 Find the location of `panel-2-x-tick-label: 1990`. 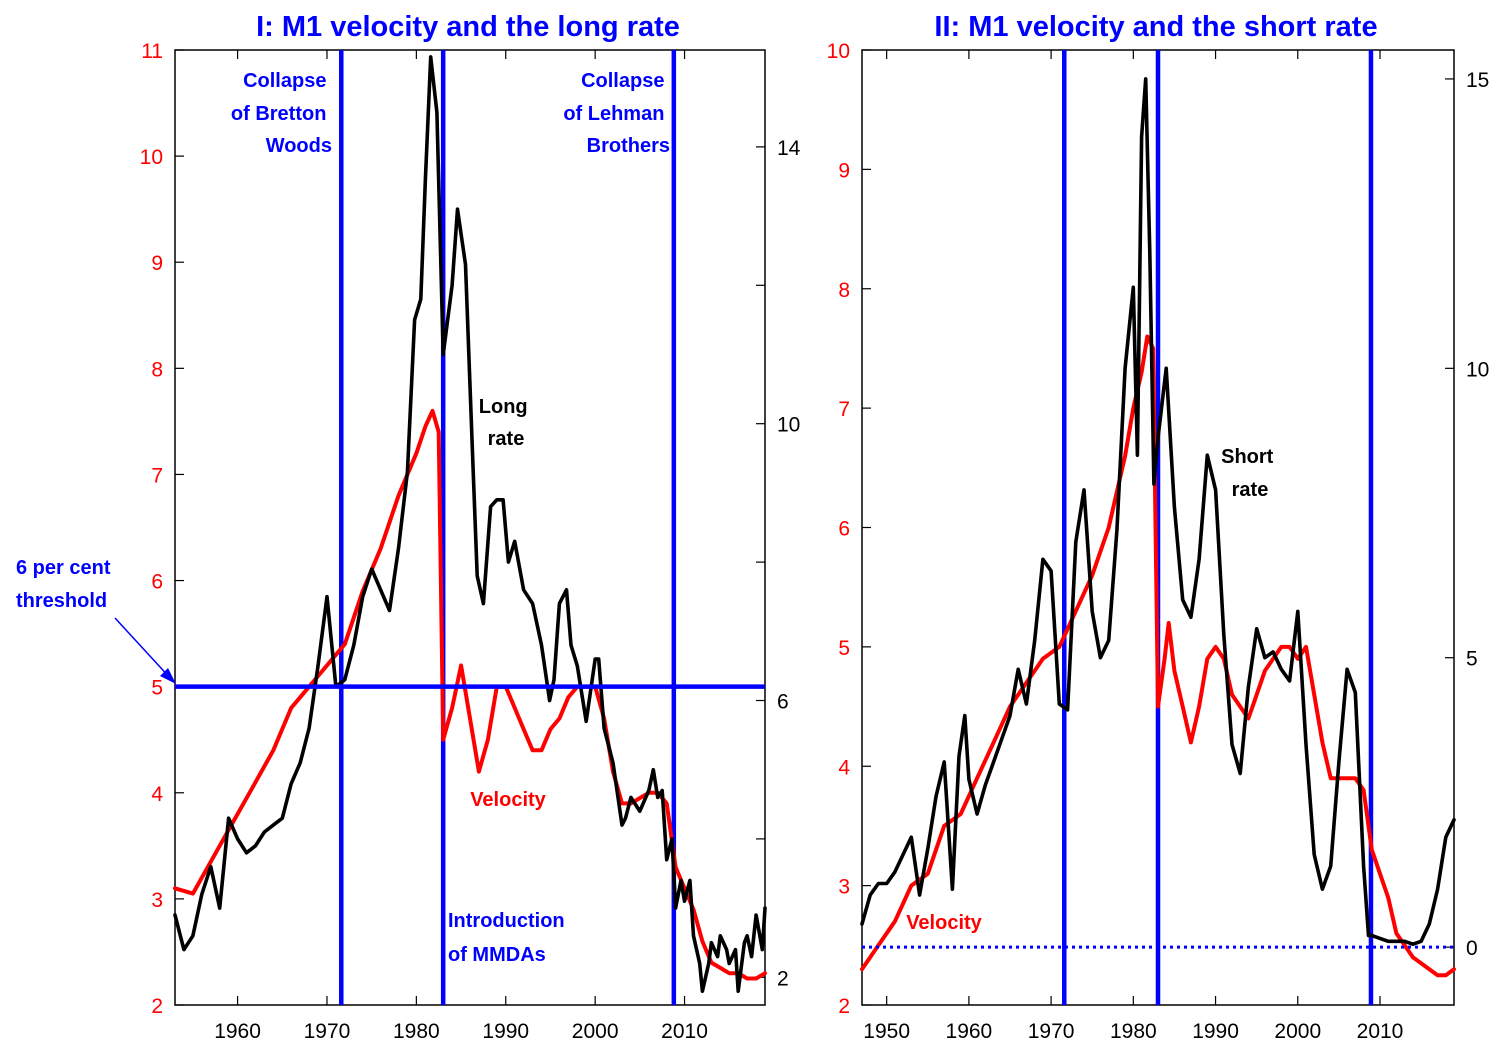

panel-2-x-tick-label: 1990 is located at coordinates (1215, 1031).